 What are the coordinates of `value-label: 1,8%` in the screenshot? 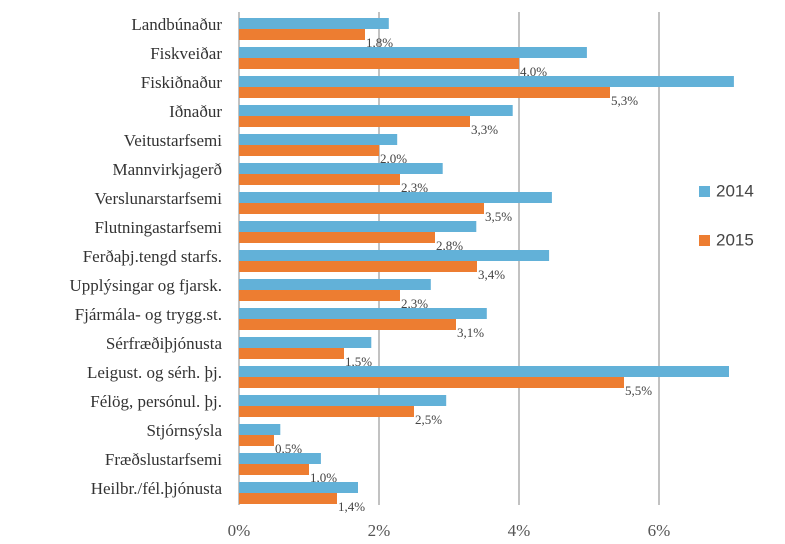 It's located at (379, 42).